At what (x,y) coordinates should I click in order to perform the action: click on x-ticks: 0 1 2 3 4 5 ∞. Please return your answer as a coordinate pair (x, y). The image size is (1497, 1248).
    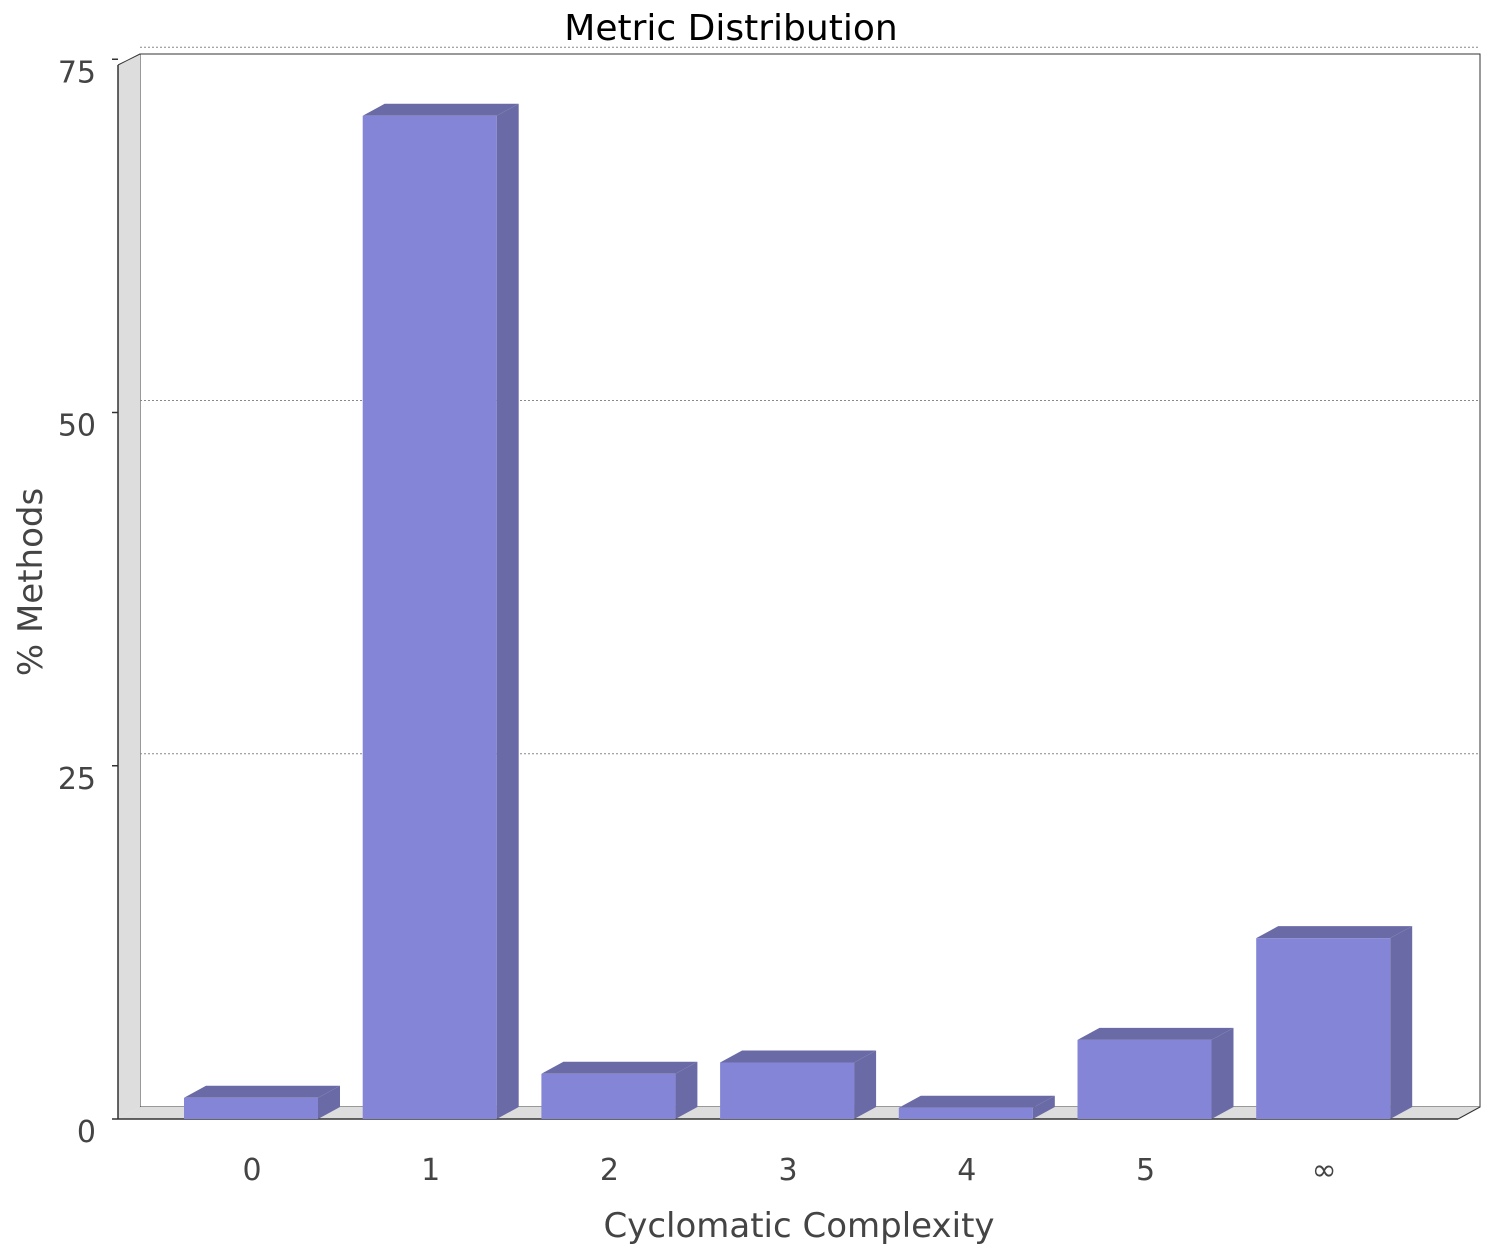
    Looking at the image, I should click on (789, 1170).